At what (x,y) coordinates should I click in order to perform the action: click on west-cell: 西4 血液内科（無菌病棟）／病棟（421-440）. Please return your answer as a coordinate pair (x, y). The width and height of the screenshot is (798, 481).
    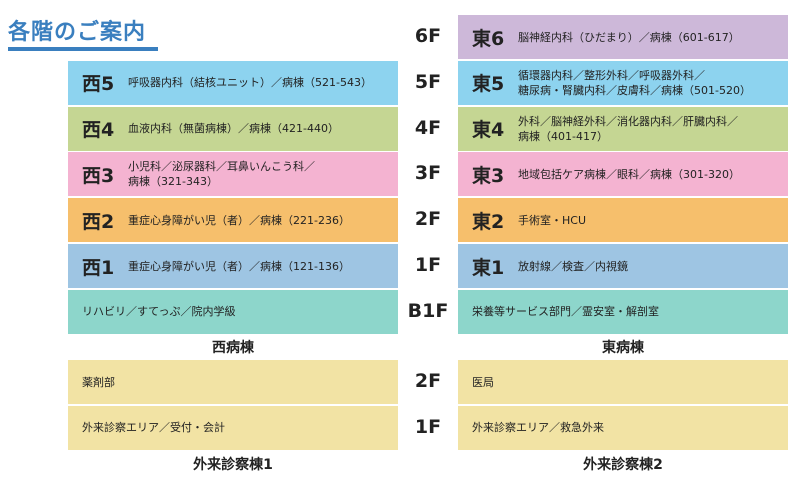
    Looking at the image, I should click on (233, 128).